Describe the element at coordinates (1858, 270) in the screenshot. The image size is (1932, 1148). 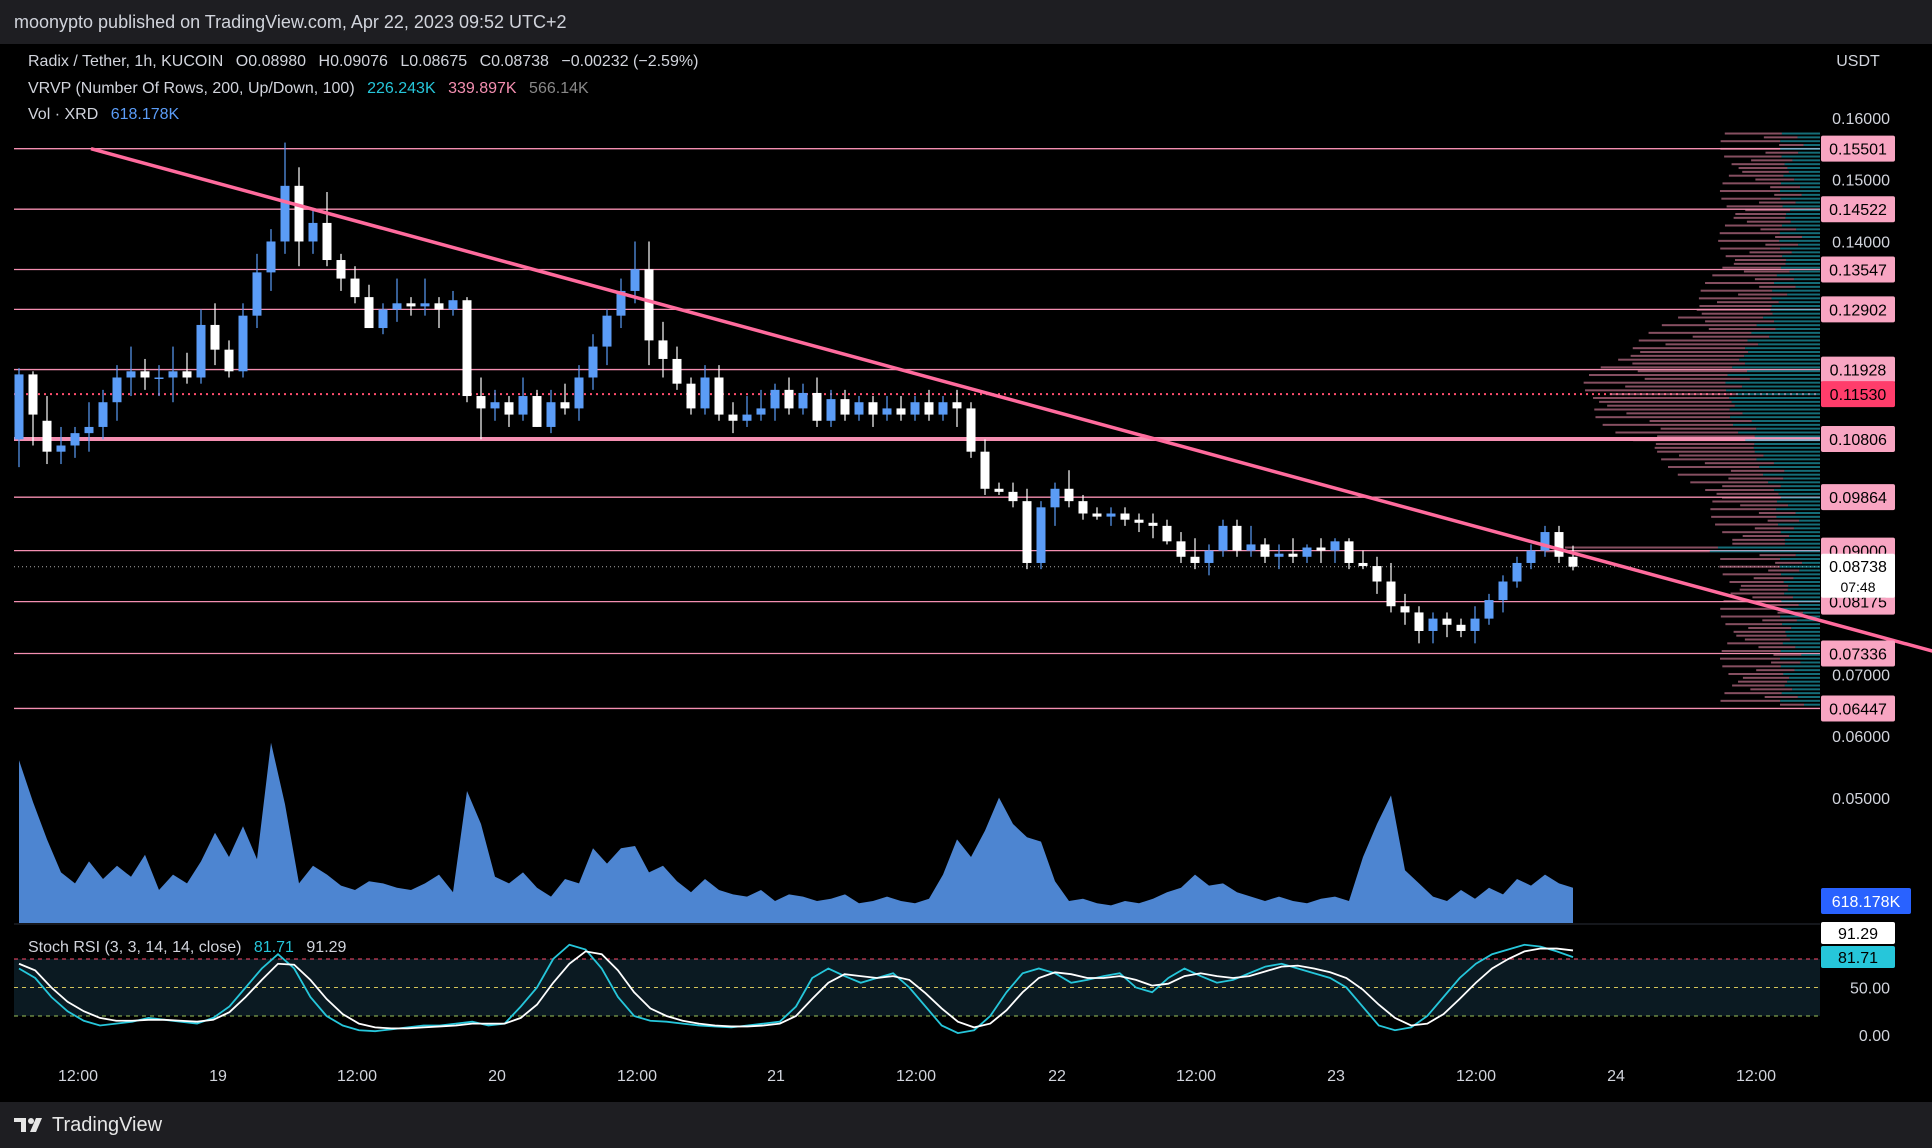
I see `level-price-label: 0.13547` at that location.